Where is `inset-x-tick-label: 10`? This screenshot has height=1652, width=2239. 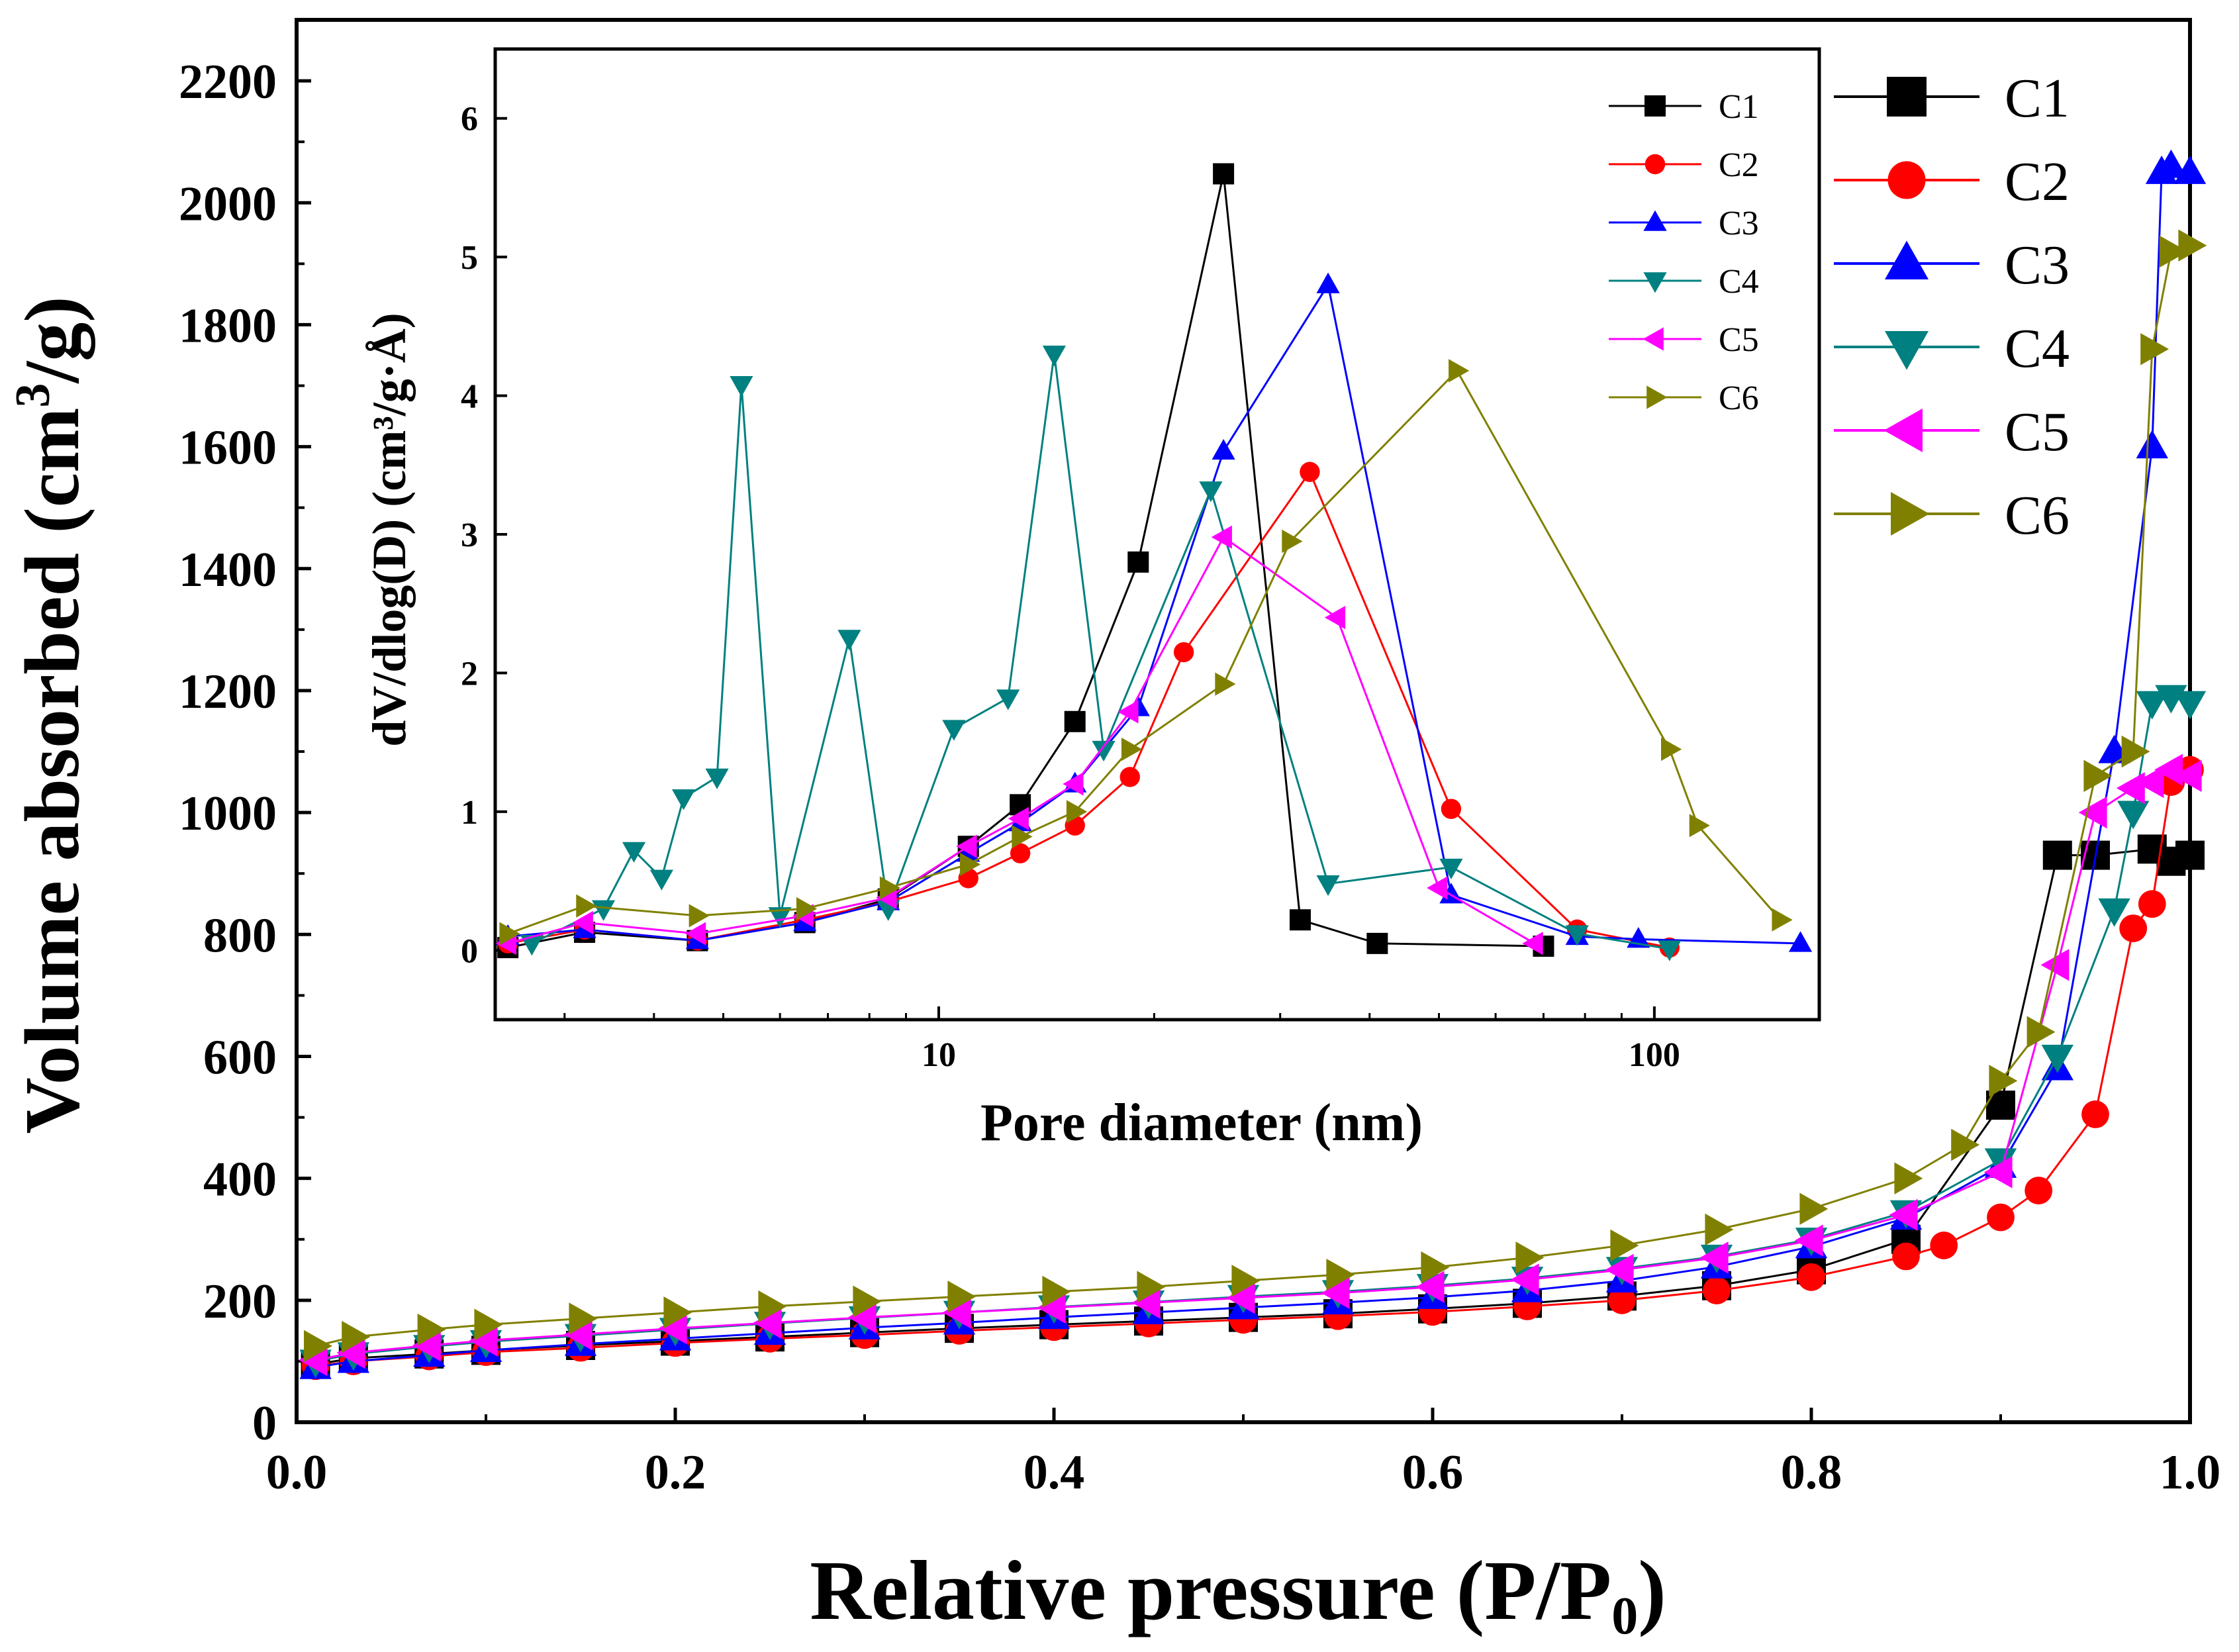
inset-x-tick-label: 10 is located at coordinates (939, 1055).